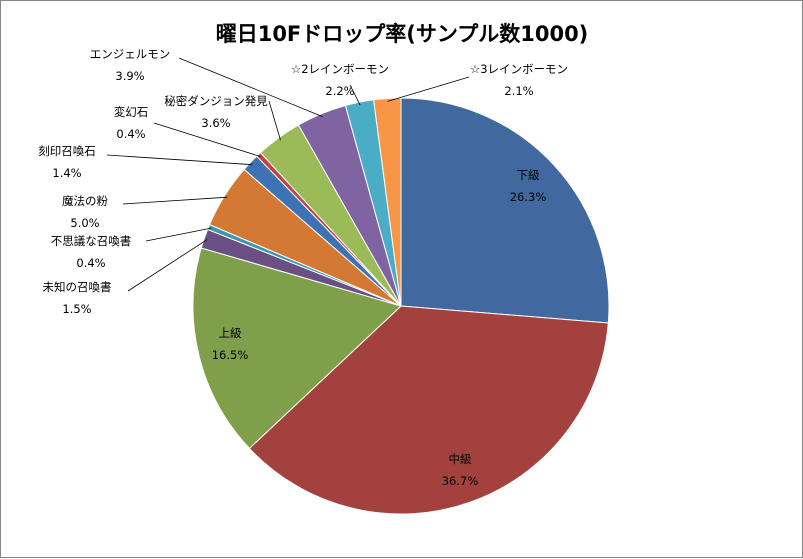  I want to click on slice-label: 魔法の粉, so click(85, 201).